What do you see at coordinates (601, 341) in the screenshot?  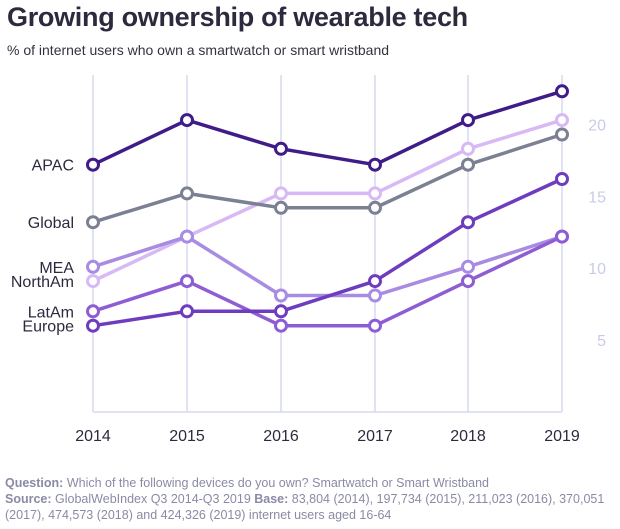 I see `y-tick-label: 5` at bounding box center [601, 341].